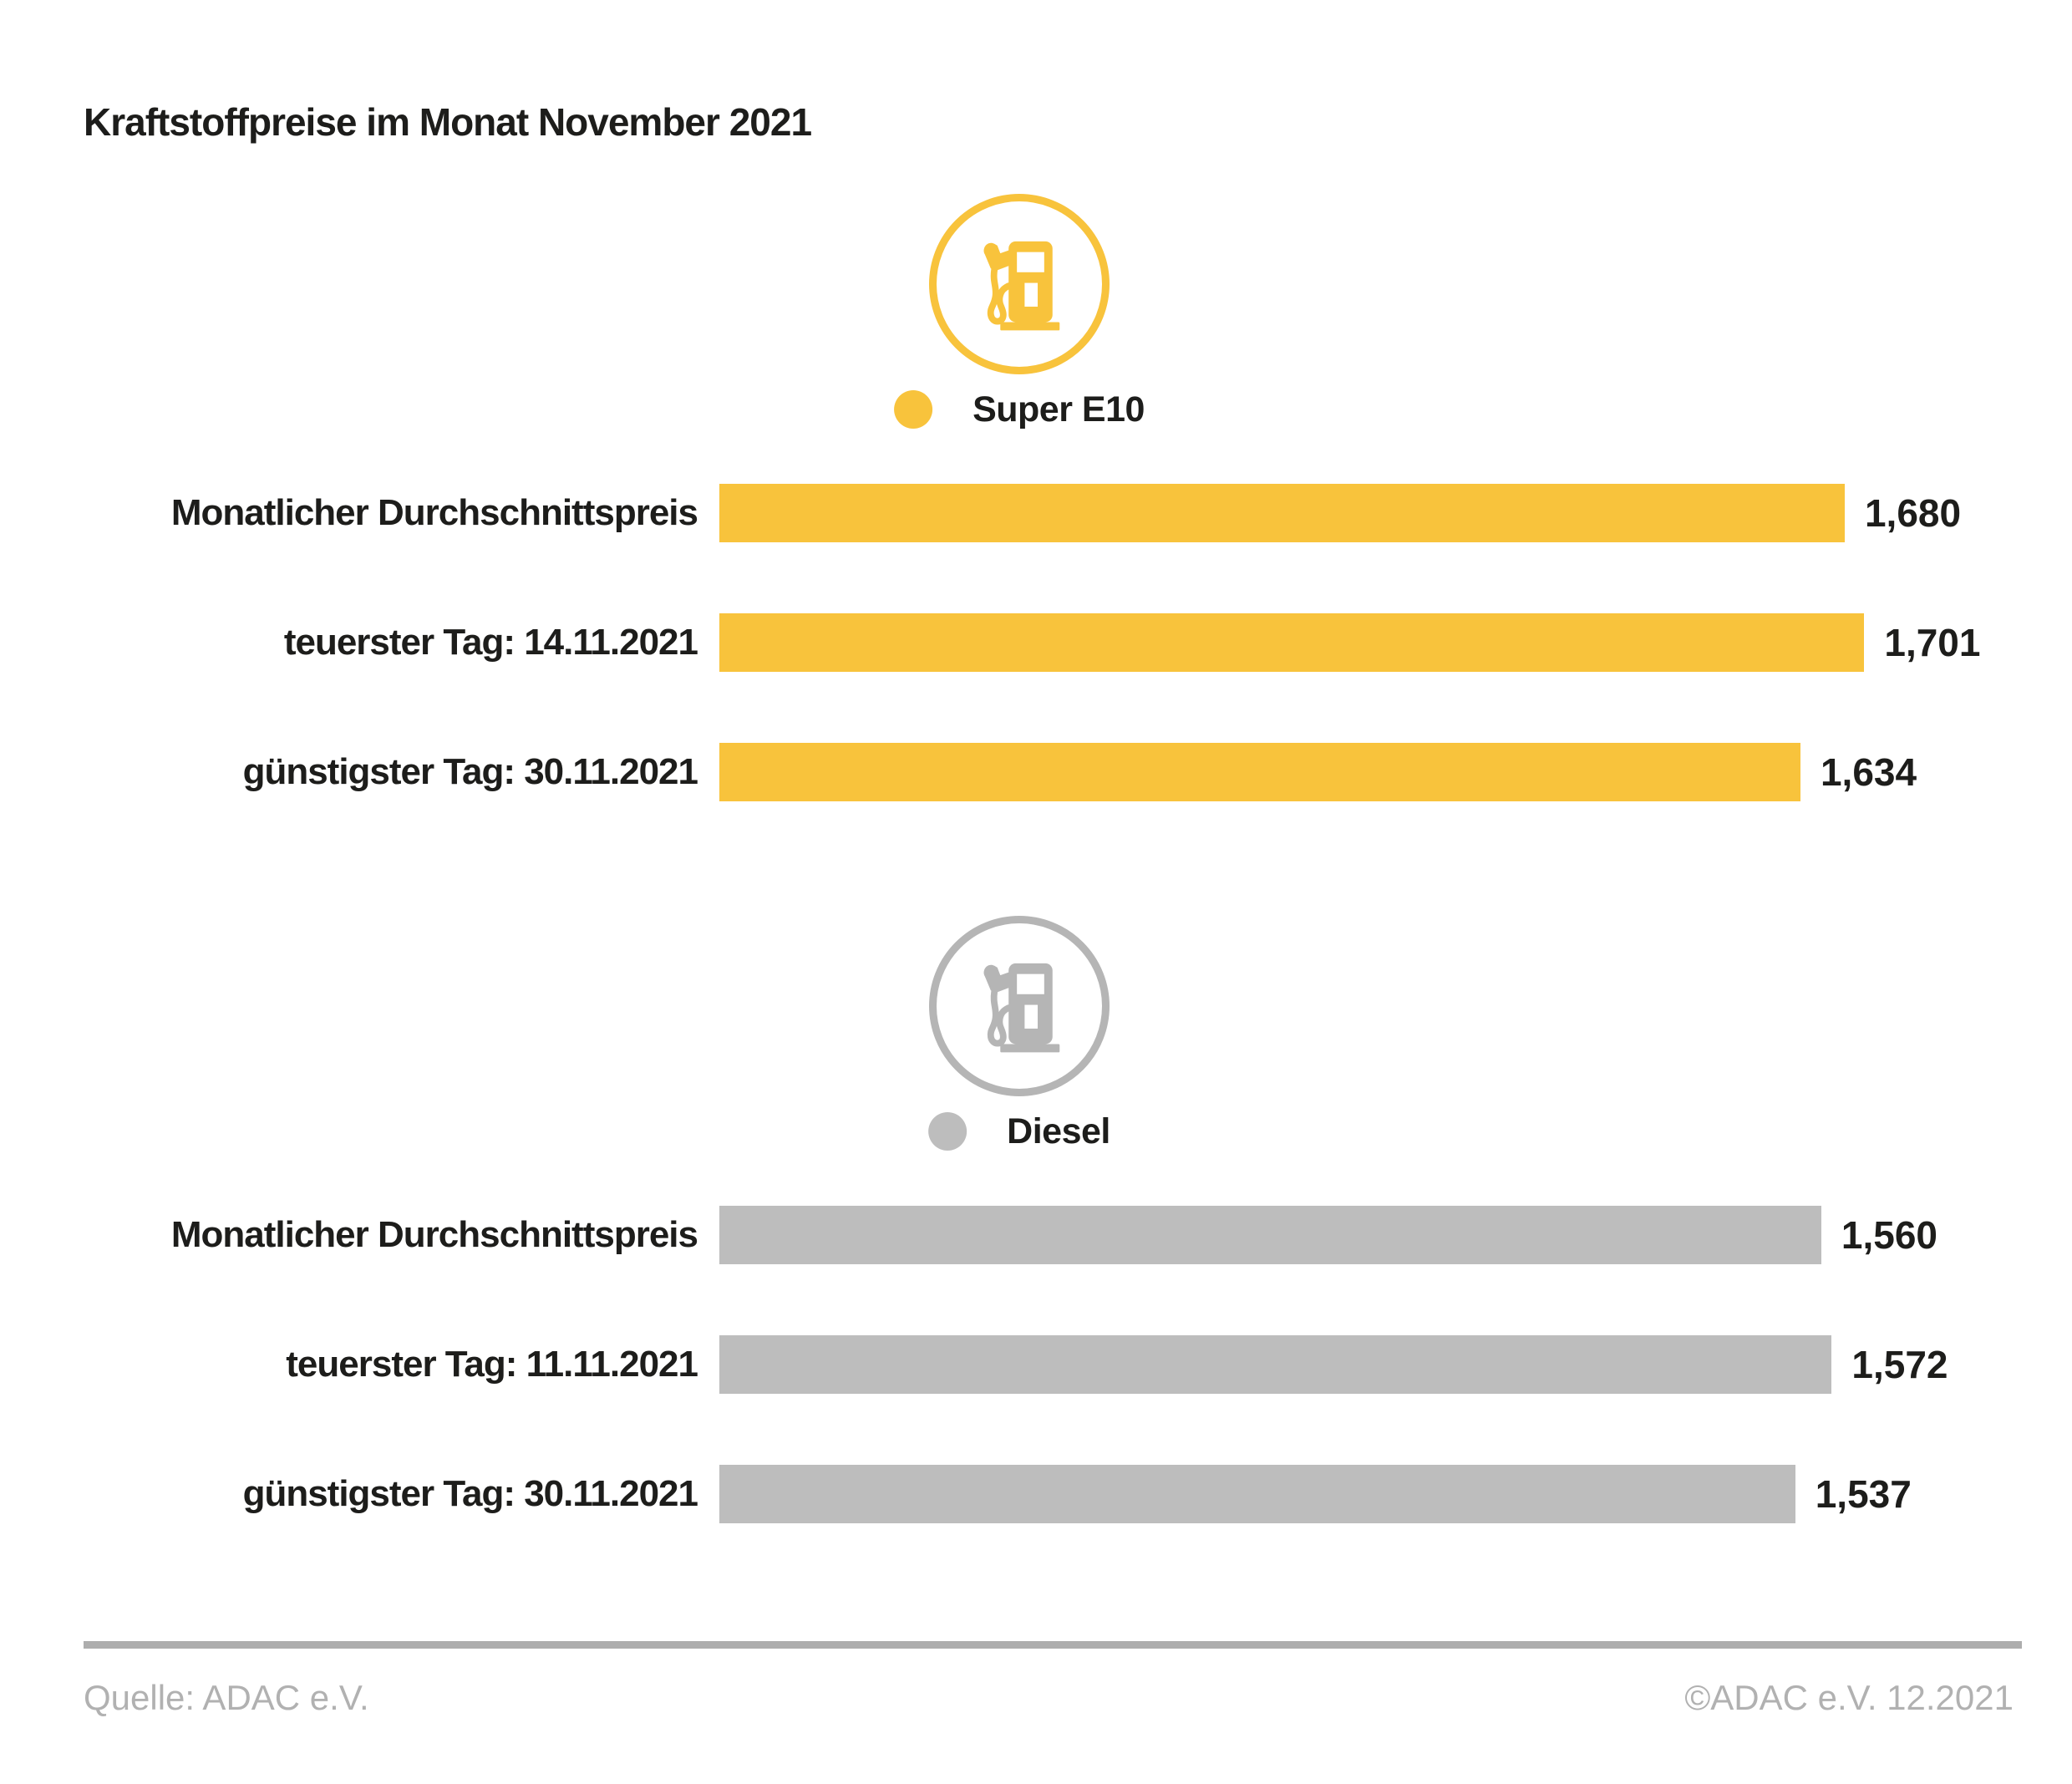 The height and width of the screenshot is (1784, 2072). I want to click on bar-track: 1,680, so click(1370, 513).